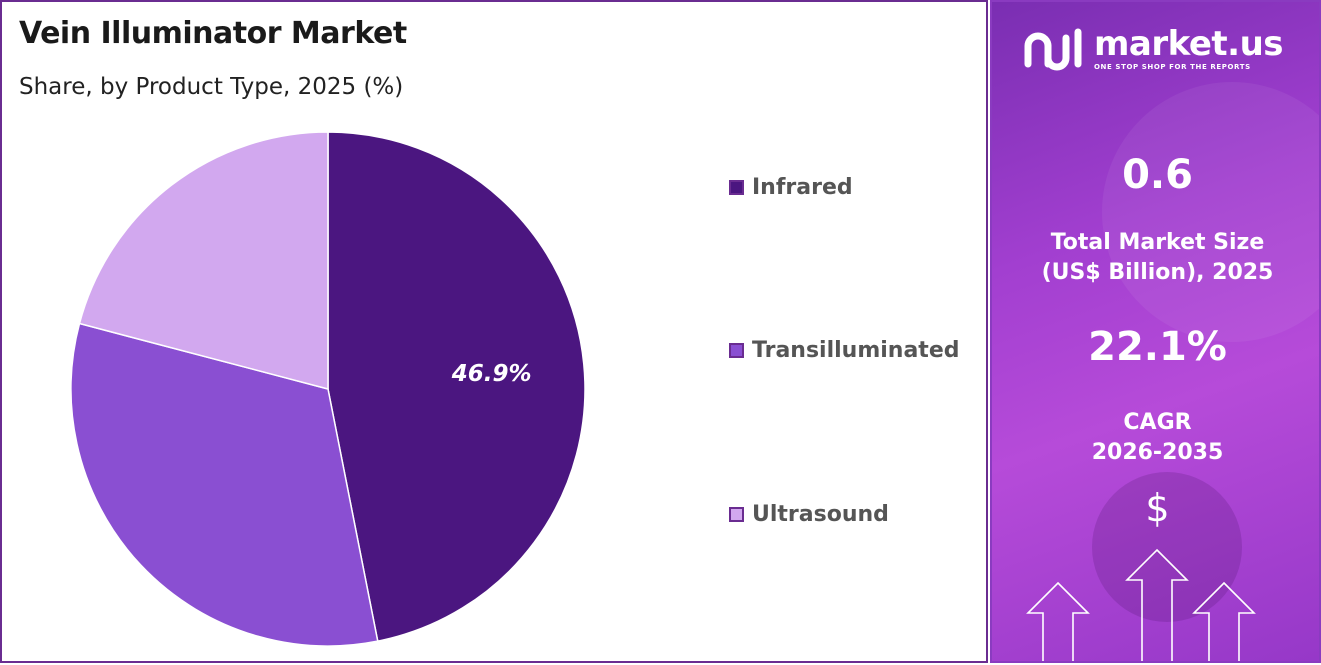 The image size is (1321, 665). Describe the element at coordinates (224, 484) in the screenshot. I see `pie-slice-transilluminated` at that location.